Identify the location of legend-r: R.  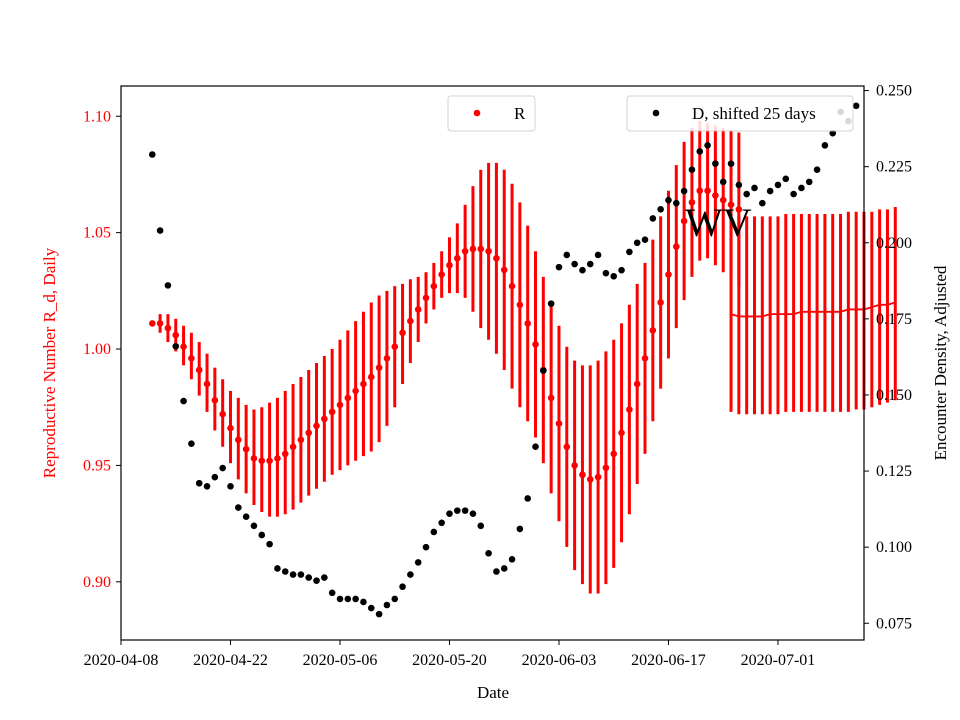
(491, 113).